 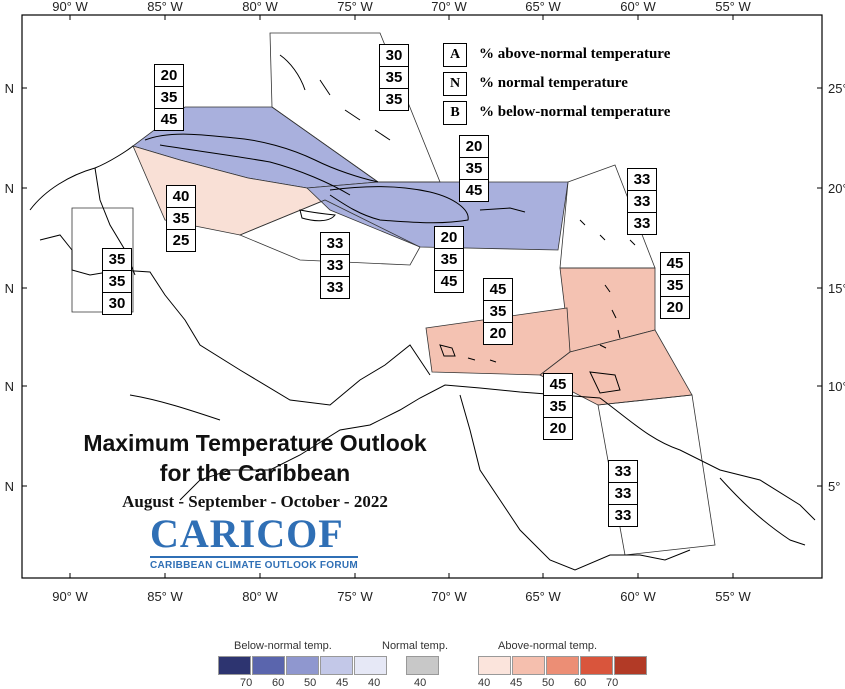 What do you see at coordinates (733, 7) in the screenshot?
I see `lon-label-top: 55° W` at bounding box center [733, 7].